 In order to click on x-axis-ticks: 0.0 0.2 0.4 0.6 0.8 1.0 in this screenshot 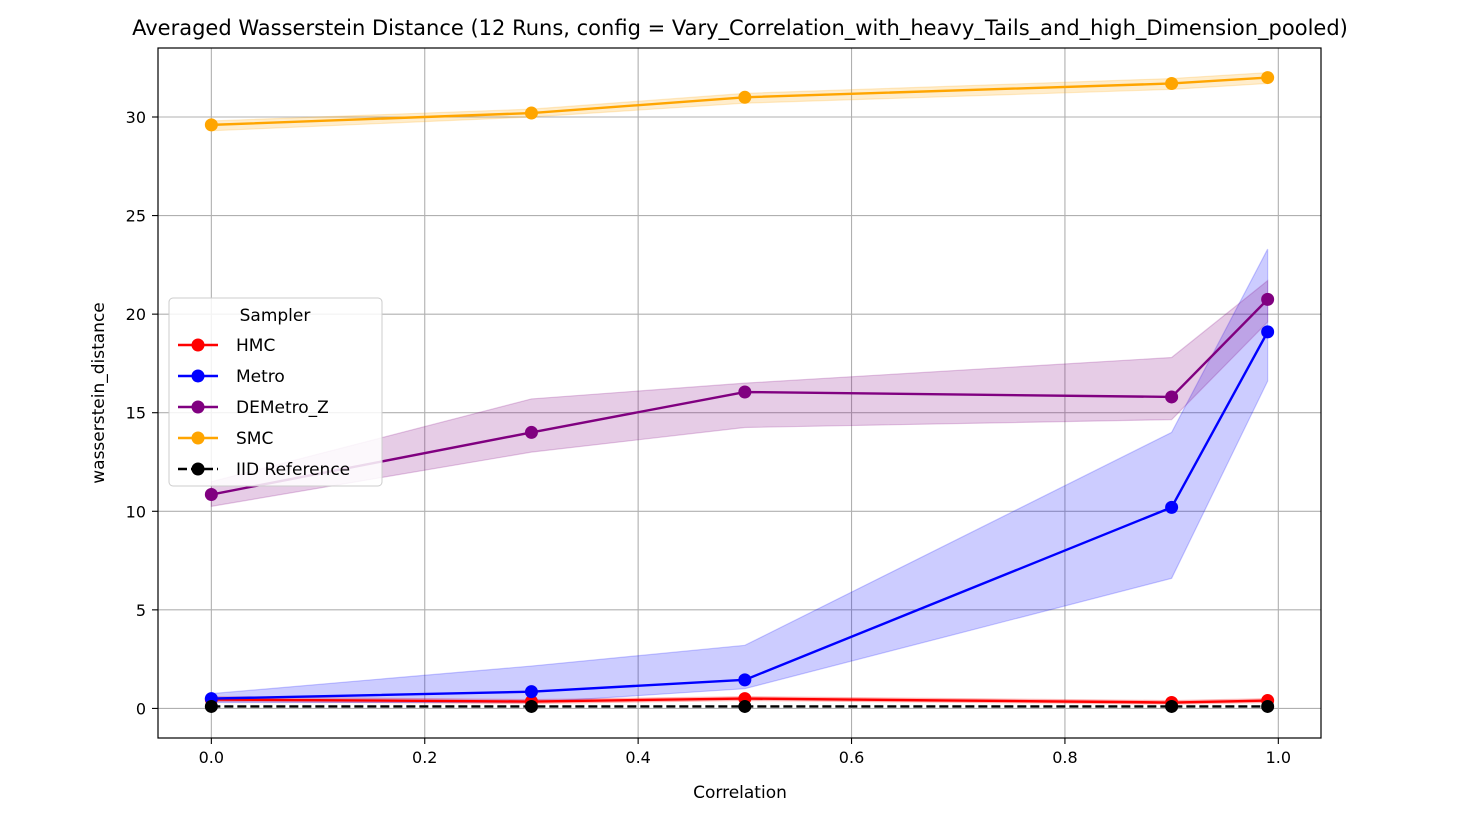, I will do `click(745, 752)`.